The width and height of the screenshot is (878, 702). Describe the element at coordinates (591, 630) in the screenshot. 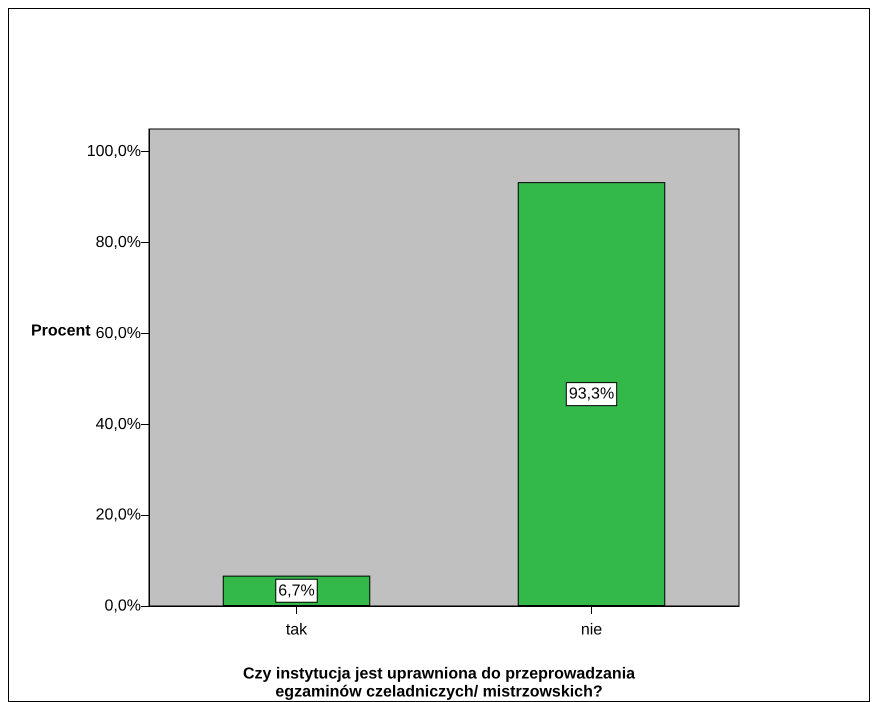

I see `x-tick-label: nie` at that location.